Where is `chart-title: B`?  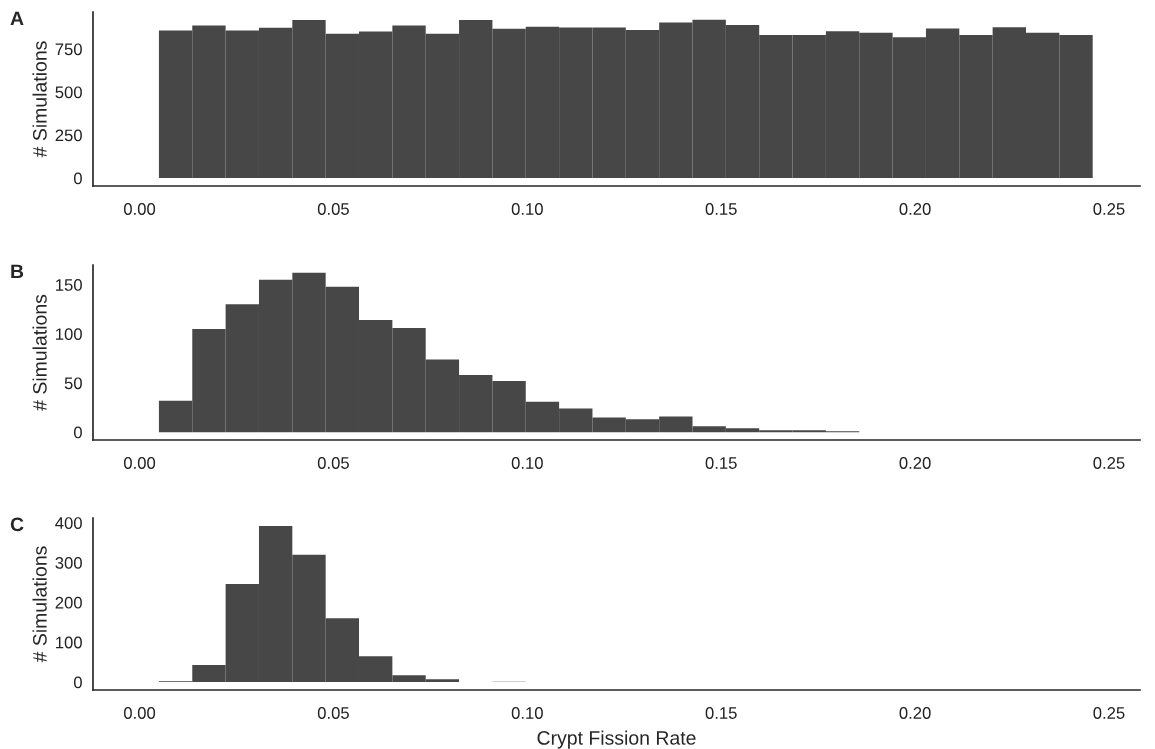 chart-title: B is located at coordinates (17, 271).